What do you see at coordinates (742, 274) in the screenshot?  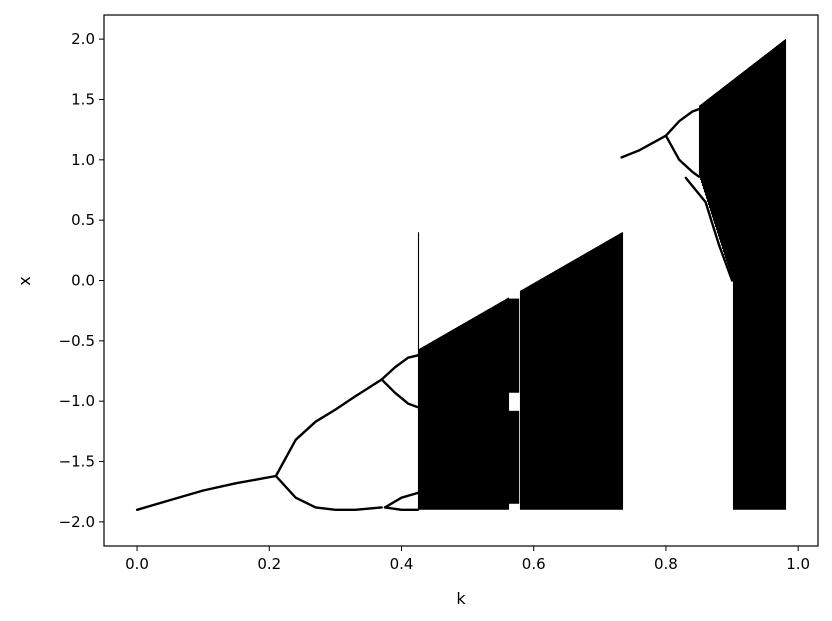 I see `right-chaotic-region` at bounding box center [742, 274].